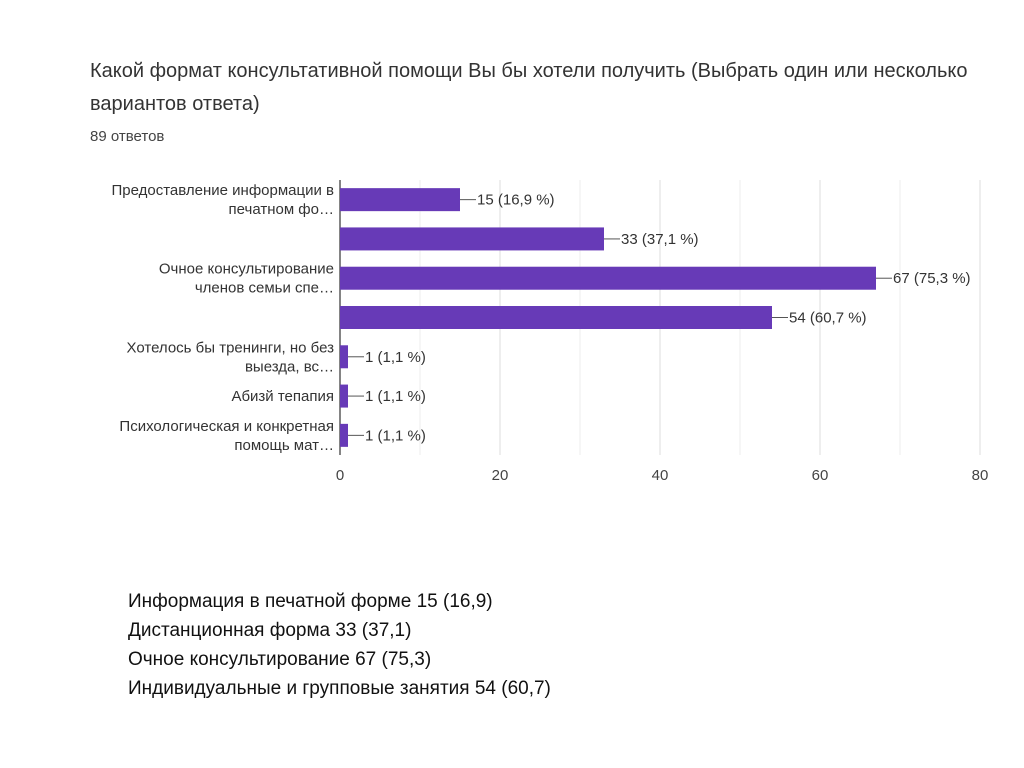  Describe the element at coordinates (660, 475) in the screenshot. I see `x-tick-label: 40` at that location.